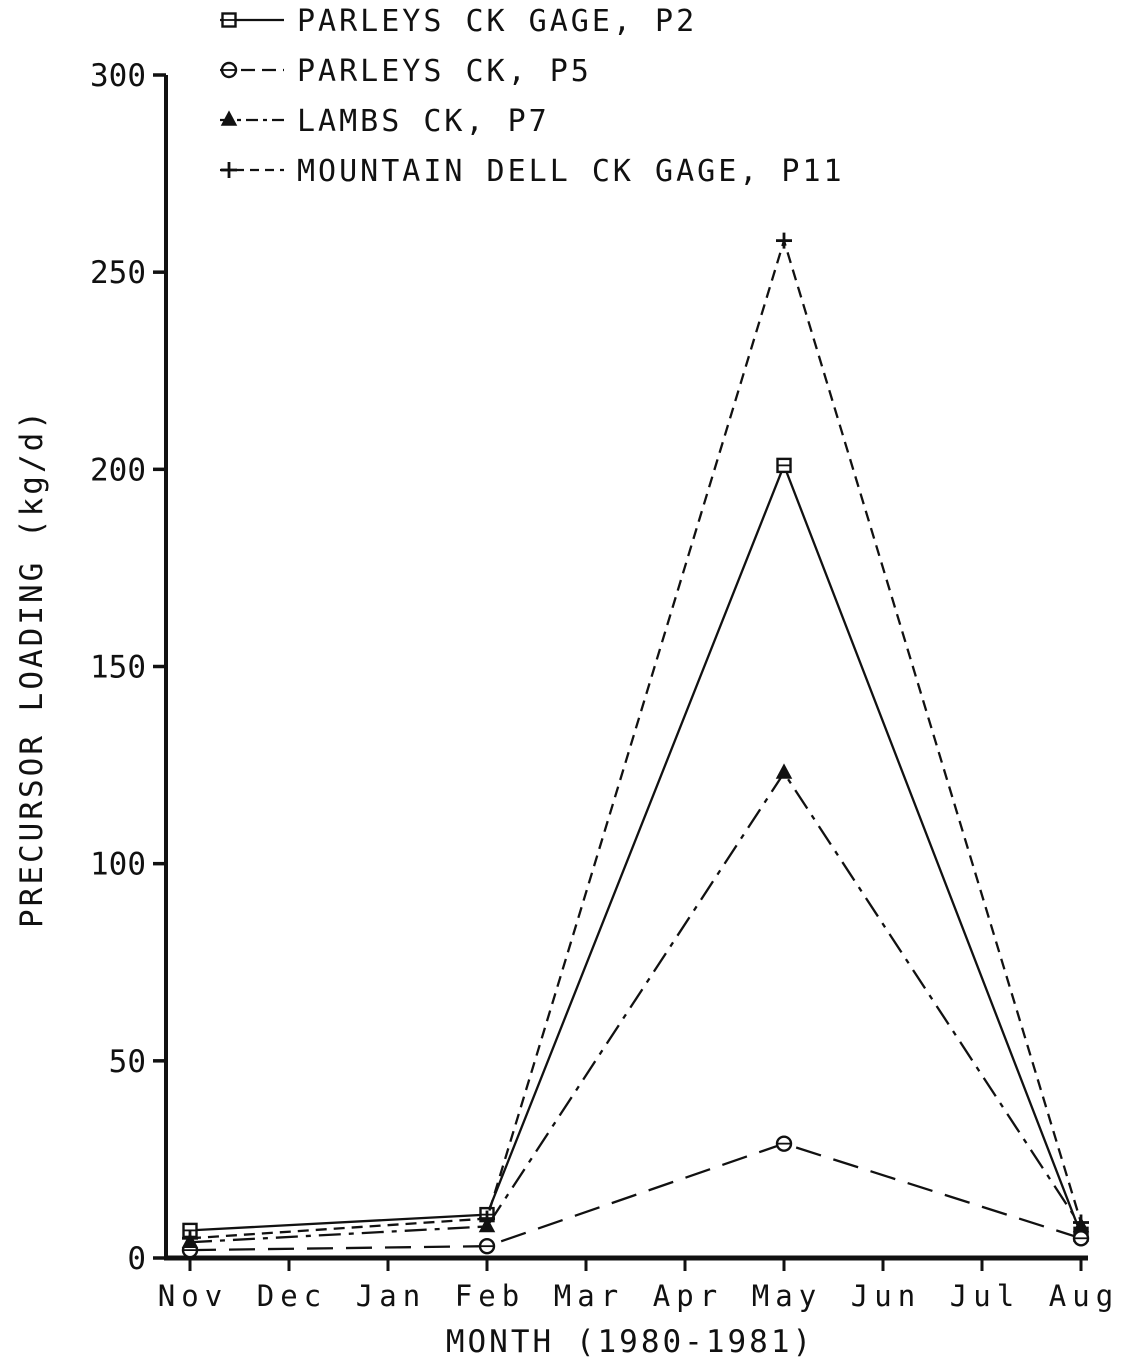  What do you see at coordinates (292, 1296) in the screenshot?
I see `x-tick-label: Dec` at bounding box center [292, 1296].